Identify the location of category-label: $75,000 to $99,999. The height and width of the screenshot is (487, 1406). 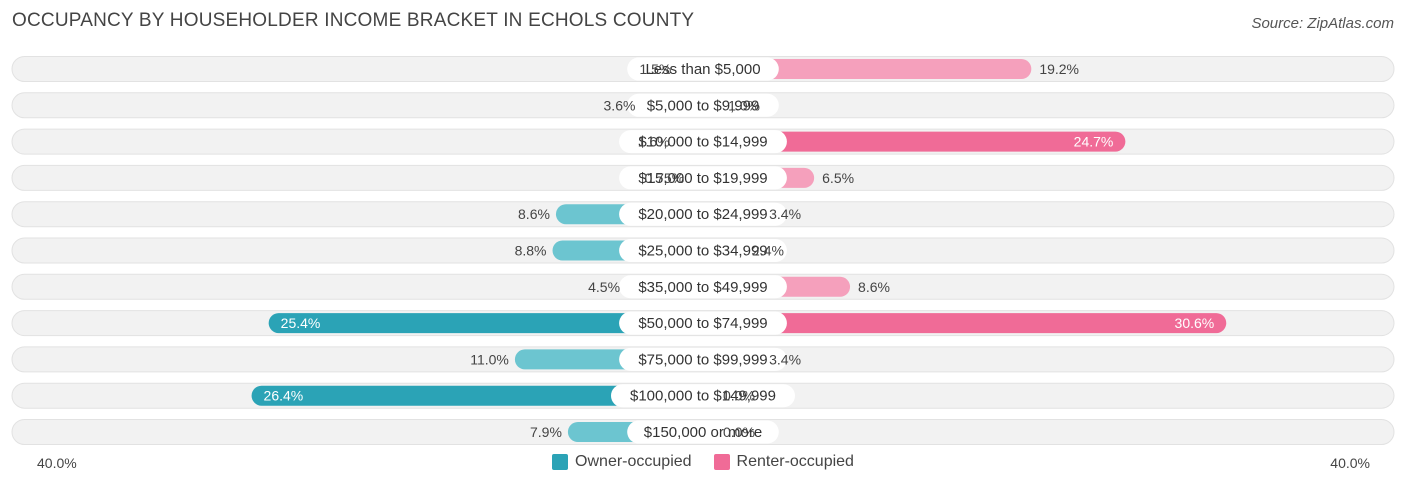
(702, 359).